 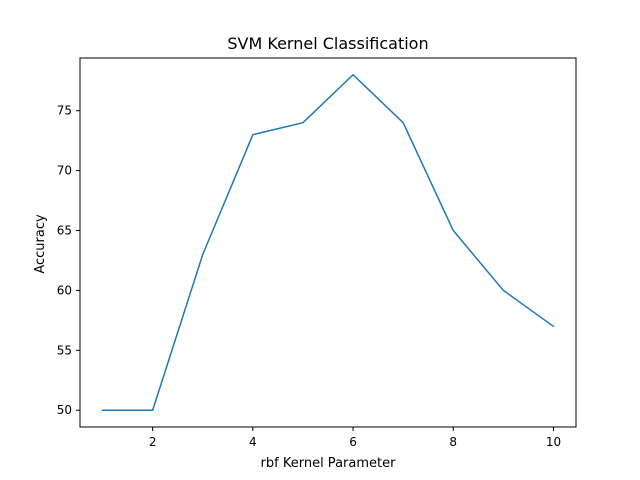 I want to click on y-tick-label: 70, so click(x=64, y=171).